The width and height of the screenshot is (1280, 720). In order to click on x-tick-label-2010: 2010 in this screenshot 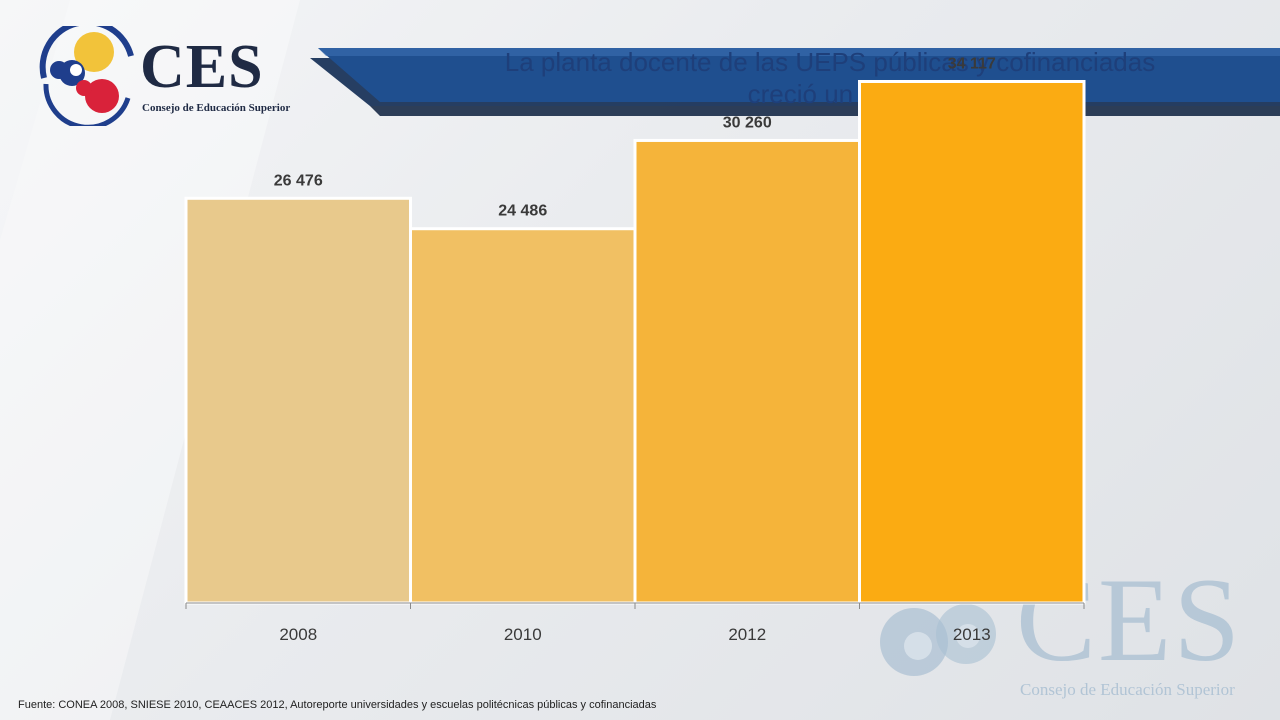, I will do `click(523, 634)`.